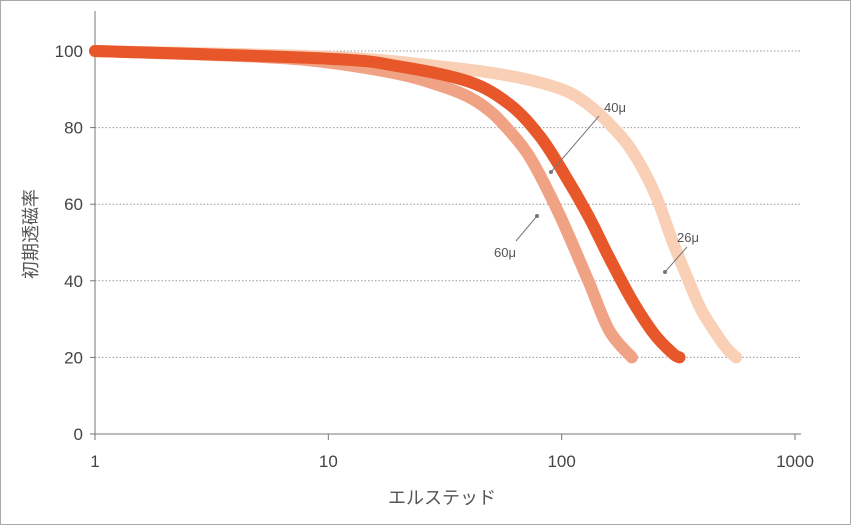 This screenshot has width=851, height=526. Describe the element at coordinates (73, 204) in the screenshot. I see `y-tick-label: 60` at that location.